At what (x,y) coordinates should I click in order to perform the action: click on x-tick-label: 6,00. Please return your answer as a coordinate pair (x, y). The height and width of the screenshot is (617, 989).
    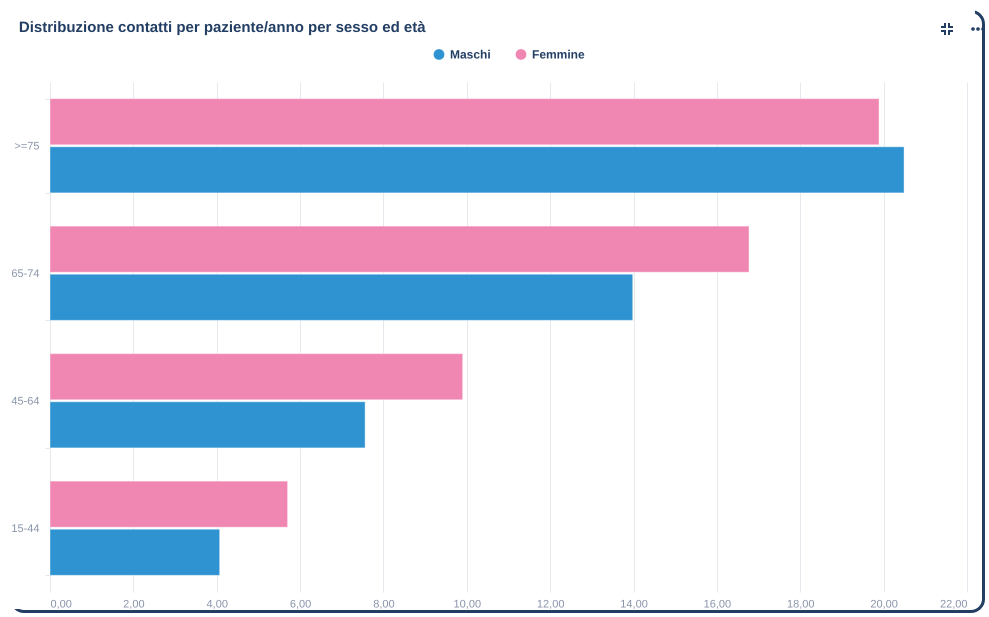
    Looking at the image, I should click on (301, 604).